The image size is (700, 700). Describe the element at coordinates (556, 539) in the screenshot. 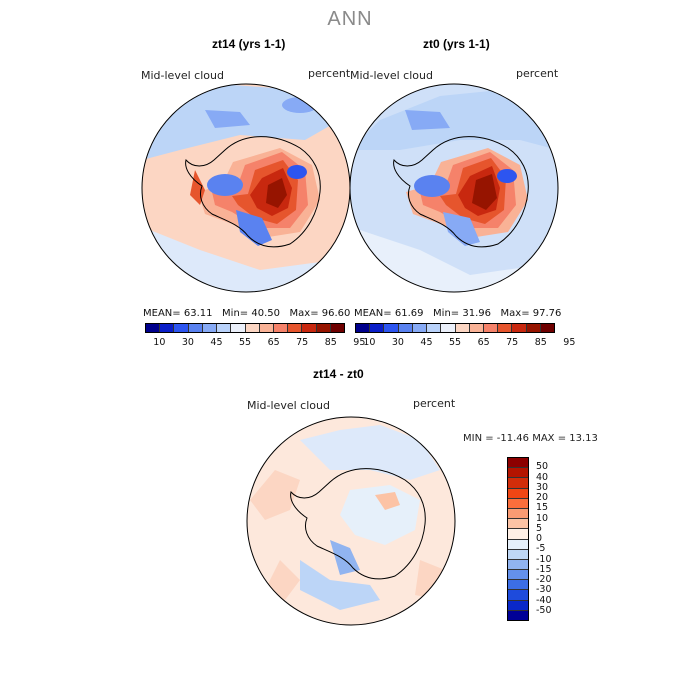

I see `diff-colorbar-labels: 50 40 30 20 15 10 5 0 -5 -10 -15 -20 -30 -40 -50` at that location.